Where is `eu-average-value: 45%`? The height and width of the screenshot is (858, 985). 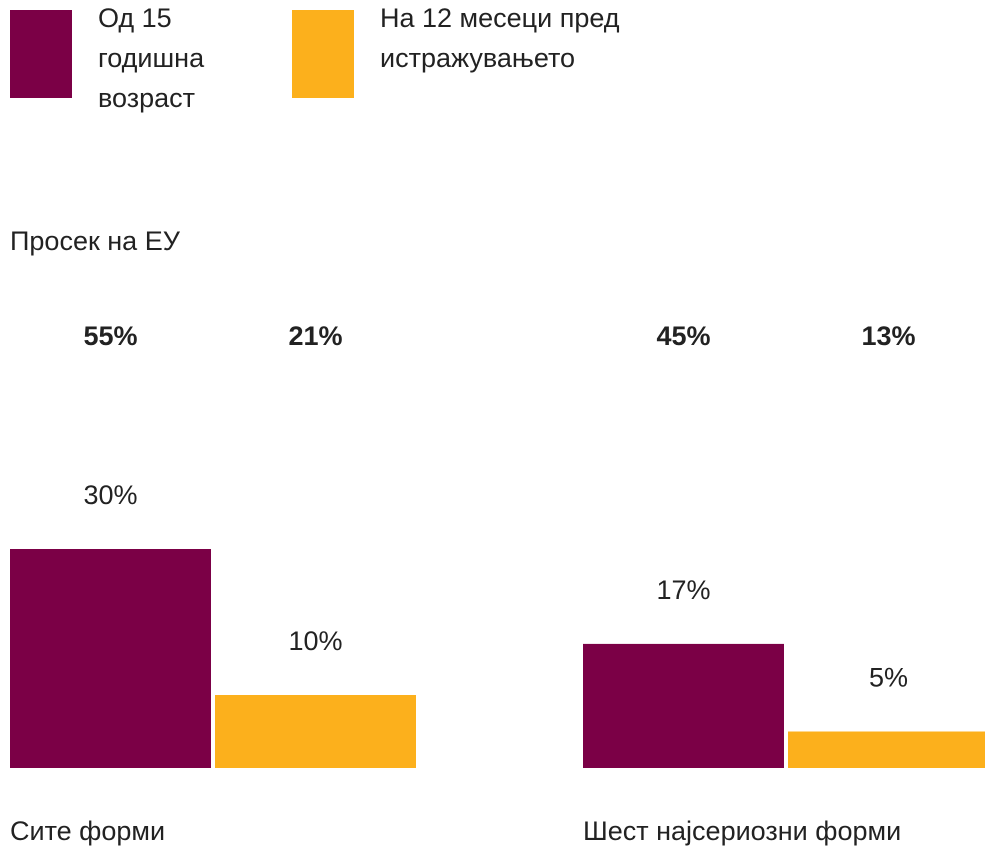 eu-average-value: 45% is located at coordinates (683, 336).